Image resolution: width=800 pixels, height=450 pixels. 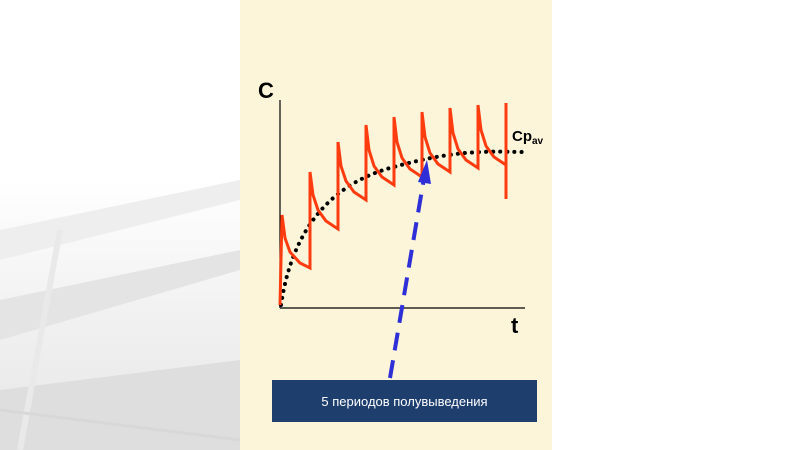 I want to click on average-concentration-curve, so click(x=401, y=228).